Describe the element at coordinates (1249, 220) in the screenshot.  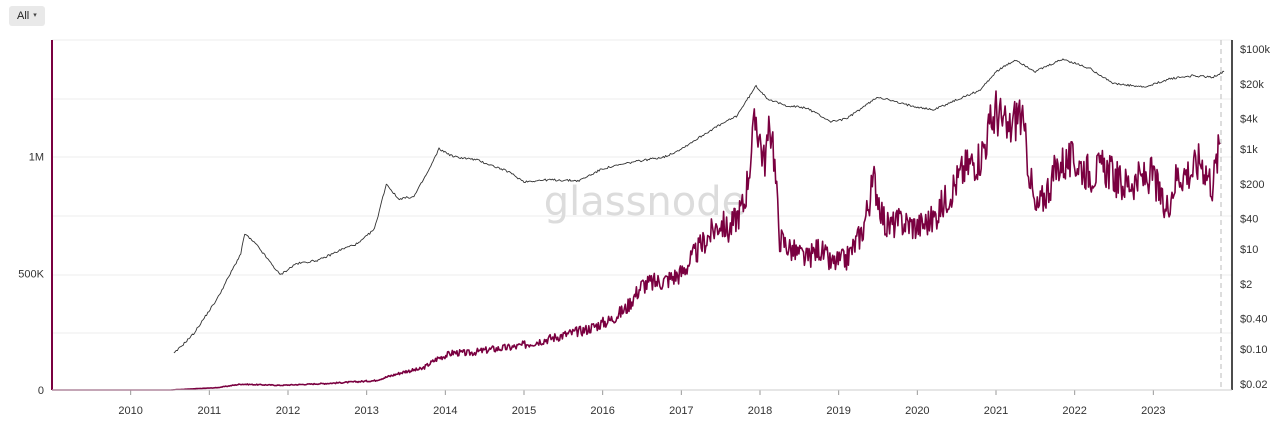
I see `y-right-tick-label: $40` at that location.